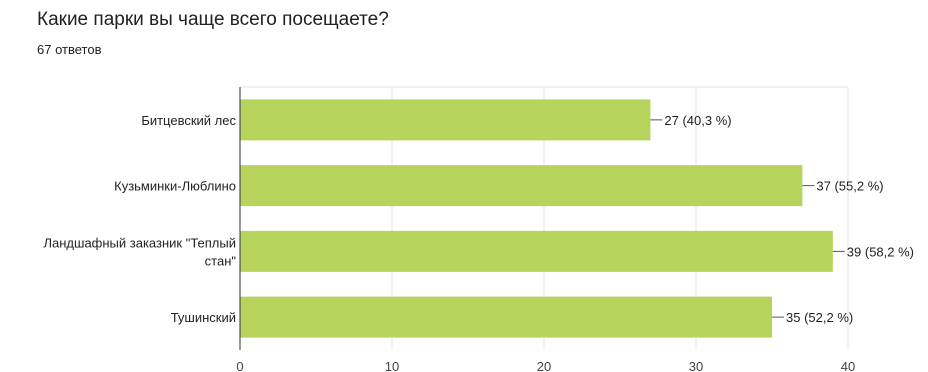 Image resolution: width=928 pixels, height=372 pixels. I want to click on question-title: Какие парки вы чаще всего посещаете?, so click(213, 19).